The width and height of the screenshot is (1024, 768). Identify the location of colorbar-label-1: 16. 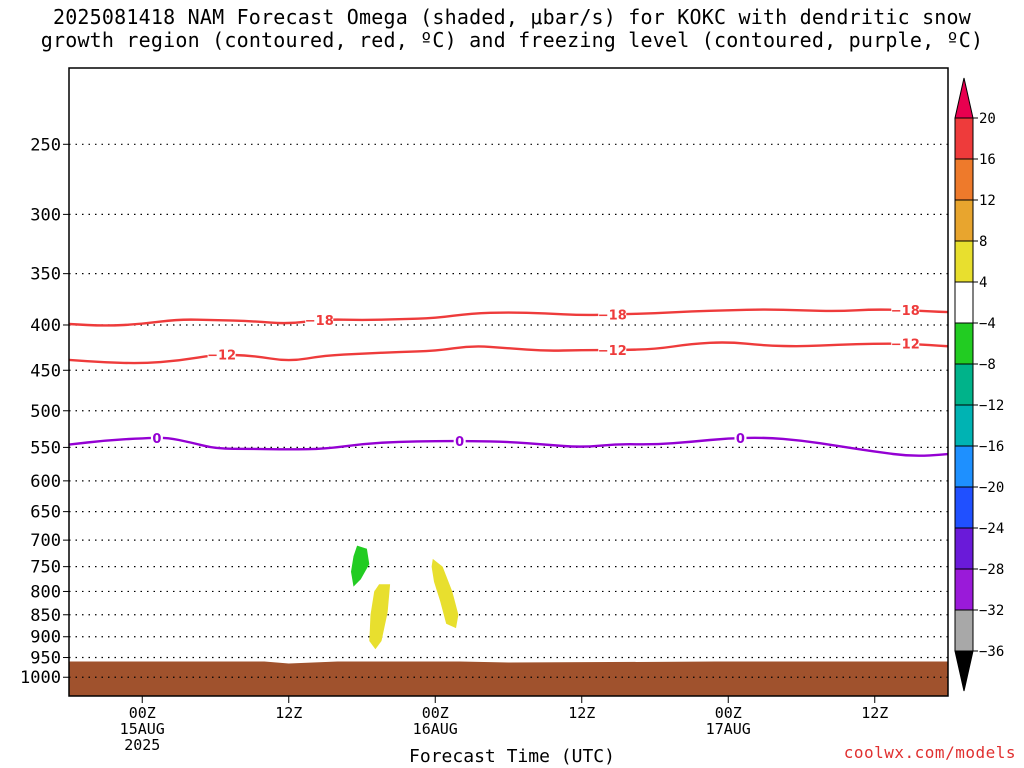
(987, 160).